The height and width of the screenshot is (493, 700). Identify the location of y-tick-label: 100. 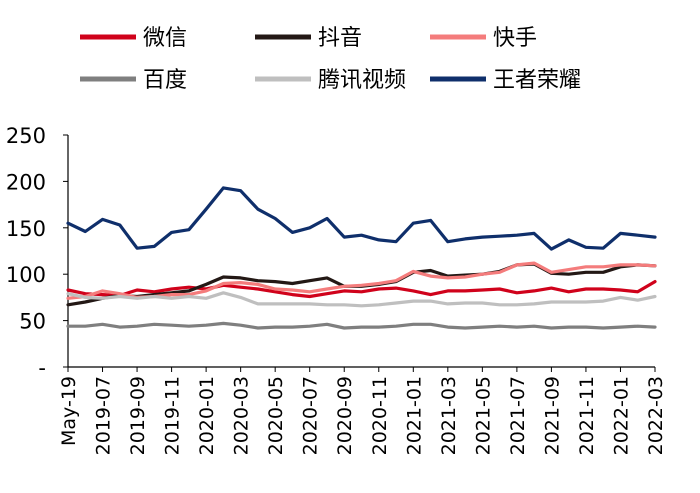
(26, 275).